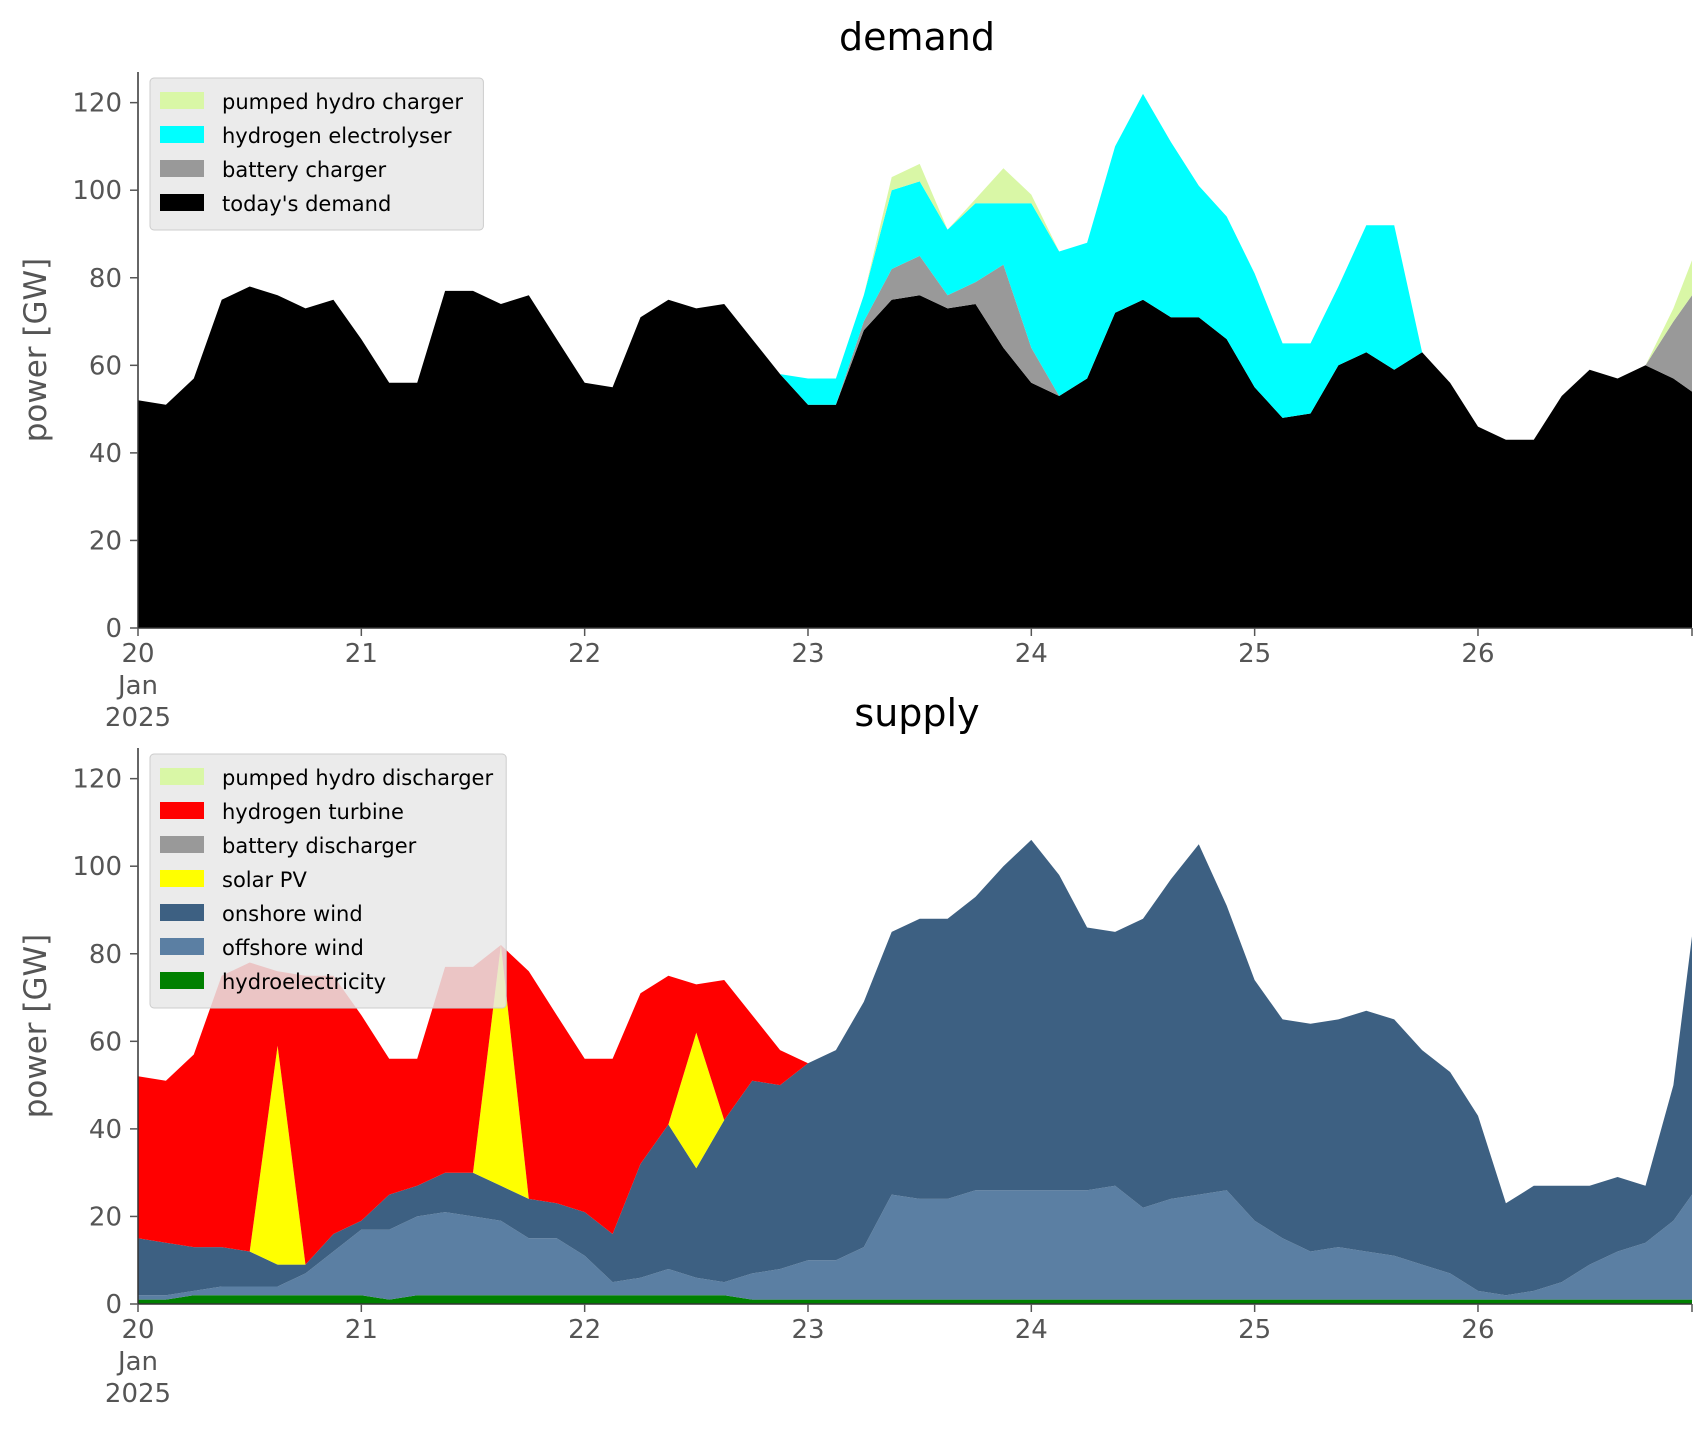 The height and width of the screenshot is (1431, 1706). I want to click on supply-y-tick-label: 120, so click(97, 780).